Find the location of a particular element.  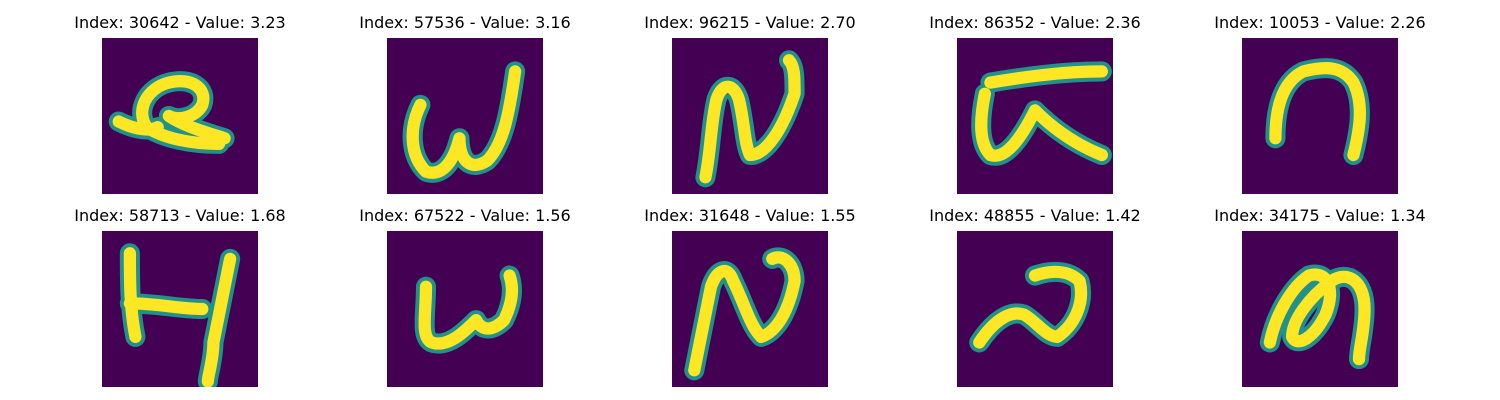

panel-value: 1.68 is located at coordinates (268, 215).